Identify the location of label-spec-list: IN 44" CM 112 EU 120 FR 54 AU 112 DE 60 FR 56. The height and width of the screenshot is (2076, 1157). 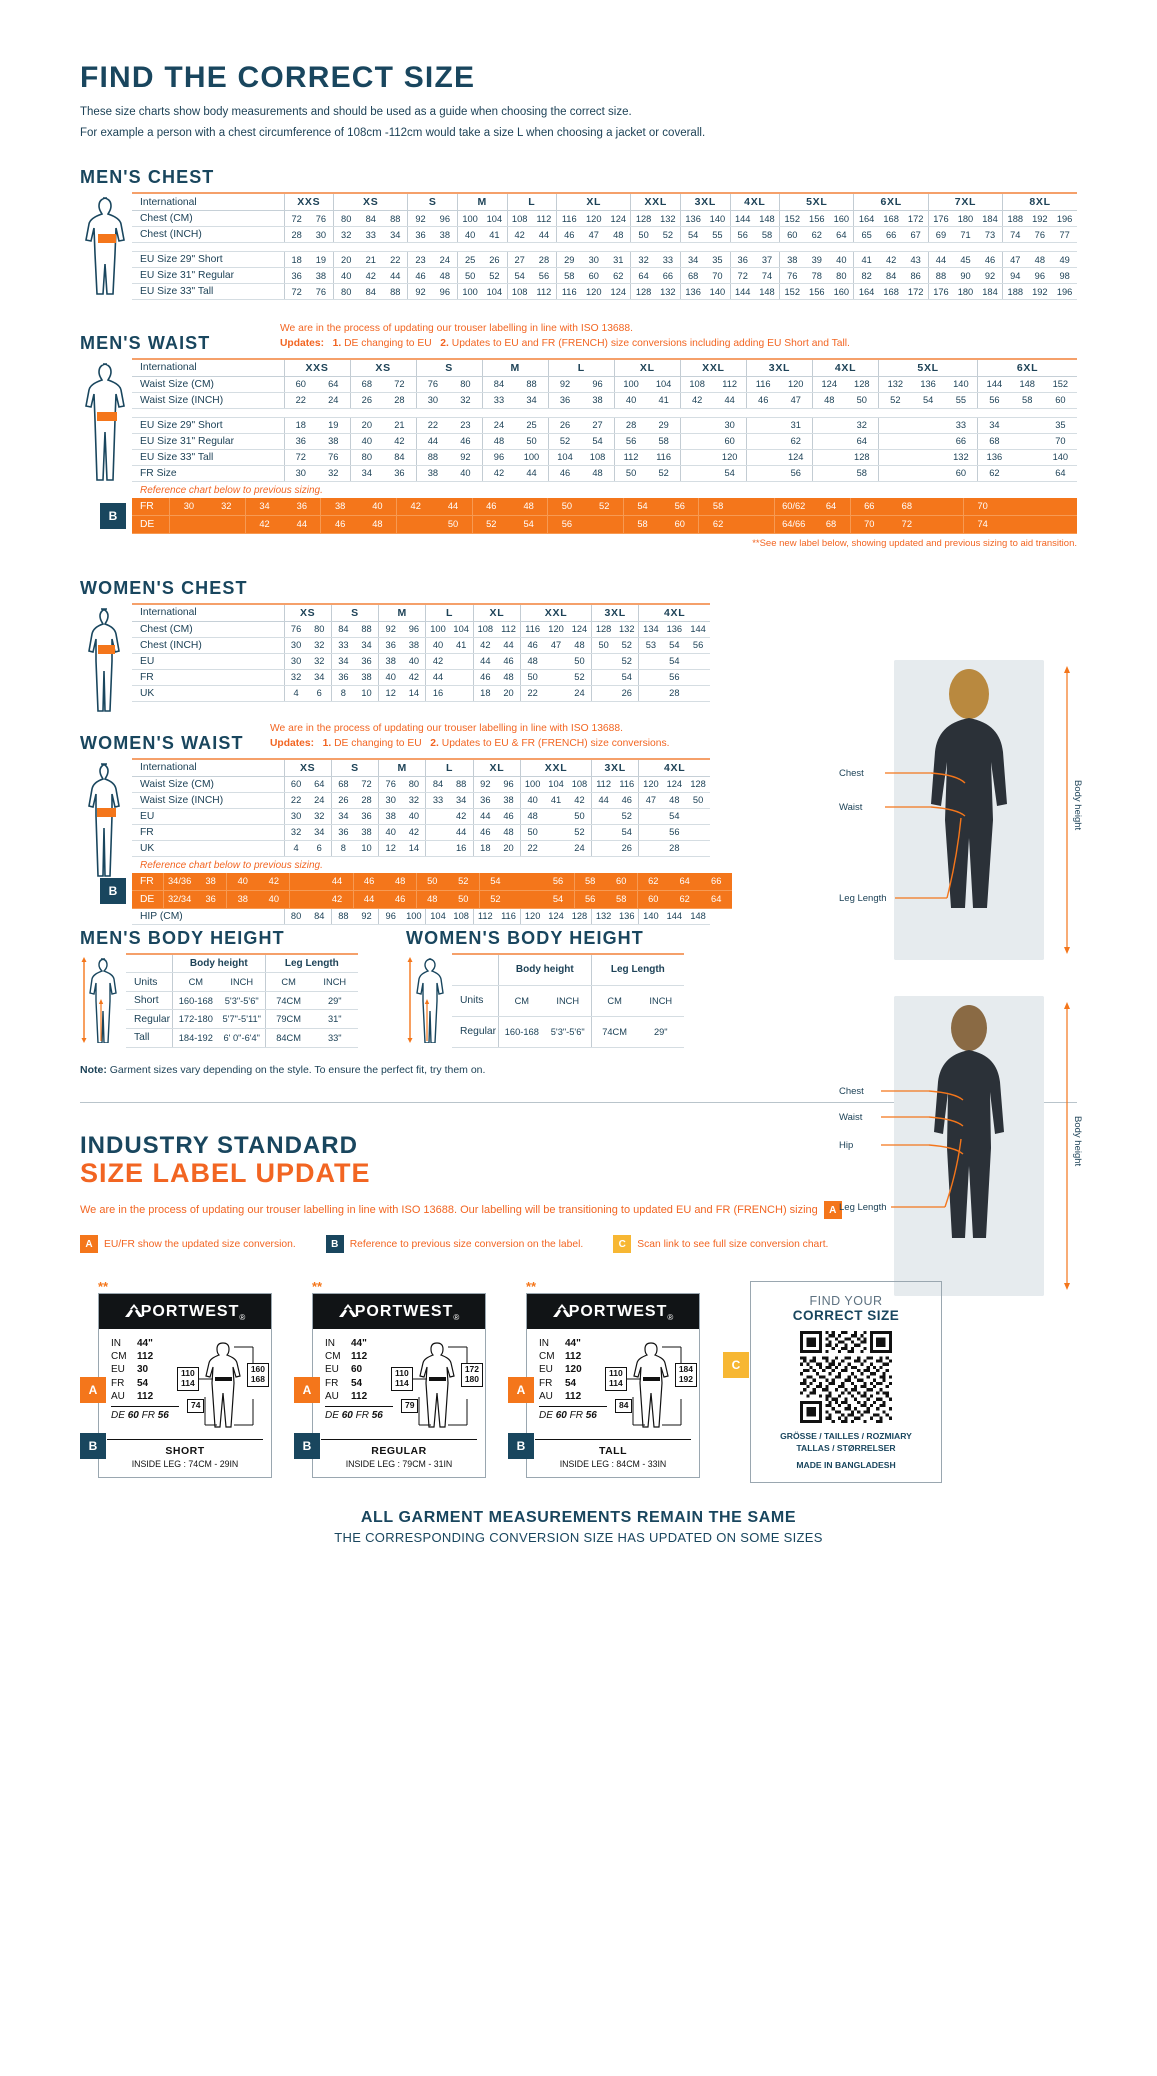
(570, 1385).